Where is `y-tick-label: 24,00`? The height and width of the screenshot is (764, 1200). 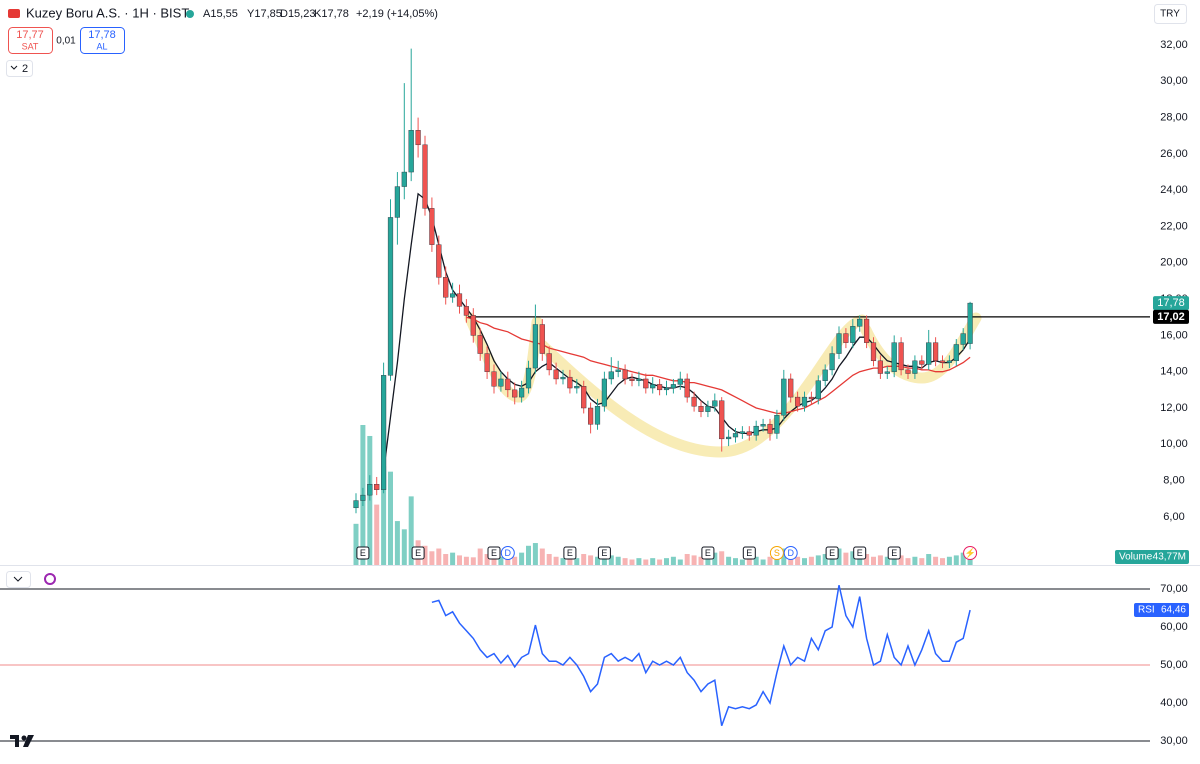 y-tick-label: 24,00 is located at coordinates (1174, 190).